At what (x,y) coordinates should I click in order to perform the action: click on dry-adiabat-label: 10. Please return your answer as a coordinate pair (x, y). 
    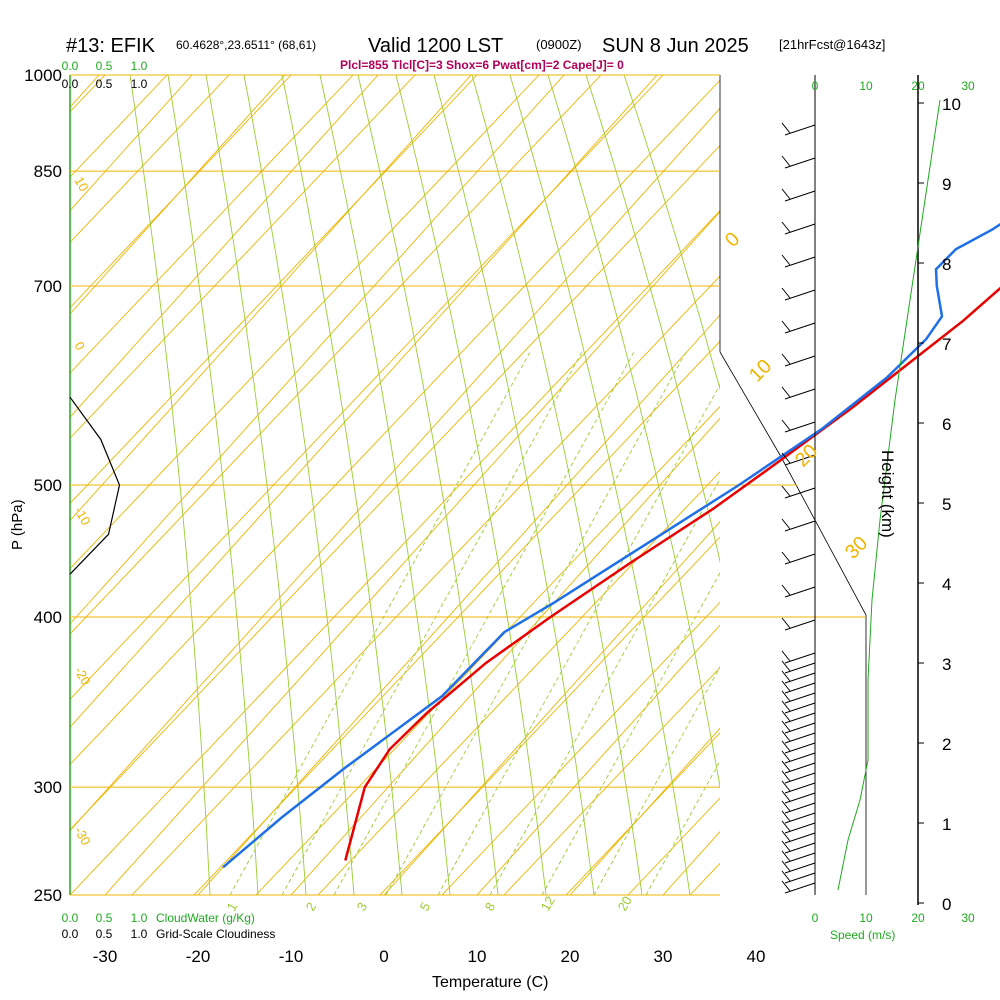
    Looking at the image, I should click on (81, 184).